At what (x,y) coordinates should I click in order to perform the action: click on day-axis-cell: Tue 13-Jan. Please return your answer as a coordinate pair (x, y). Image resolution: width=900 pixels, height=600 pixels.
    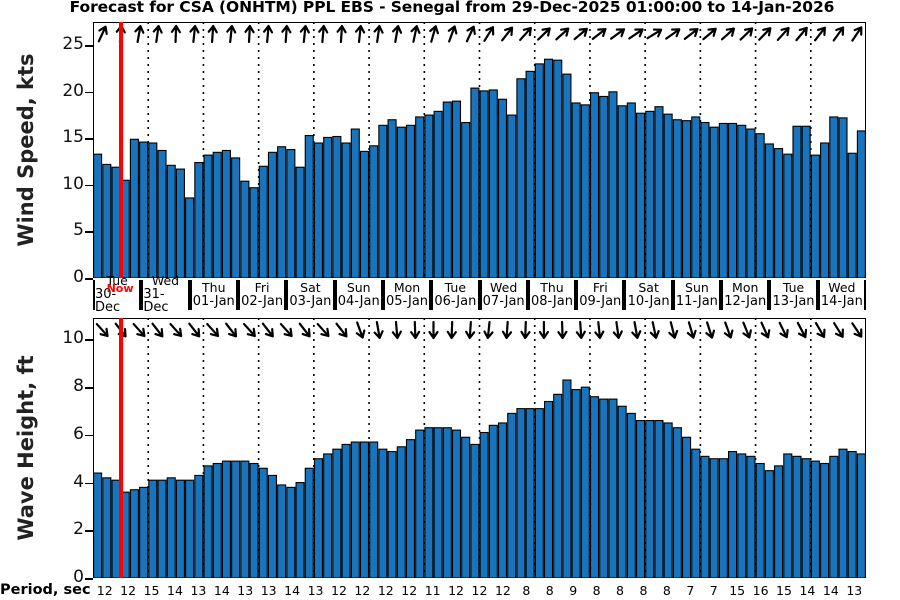
    Looking at the image, I should click on (793, 295).